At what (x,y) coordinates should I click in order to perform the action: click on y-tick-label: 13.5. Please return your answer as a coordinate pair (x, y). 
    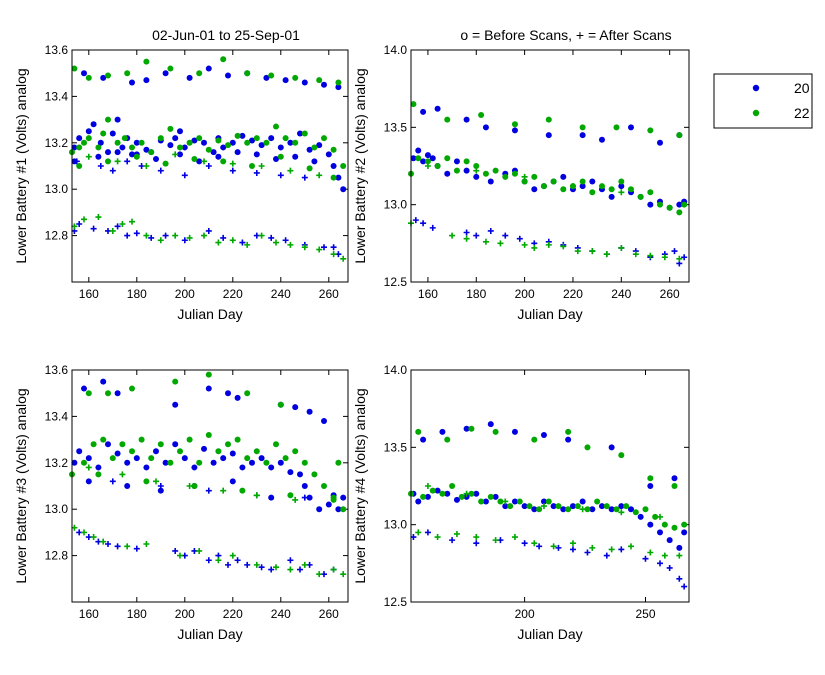
    Looking at the image, I should click on (396, 447).